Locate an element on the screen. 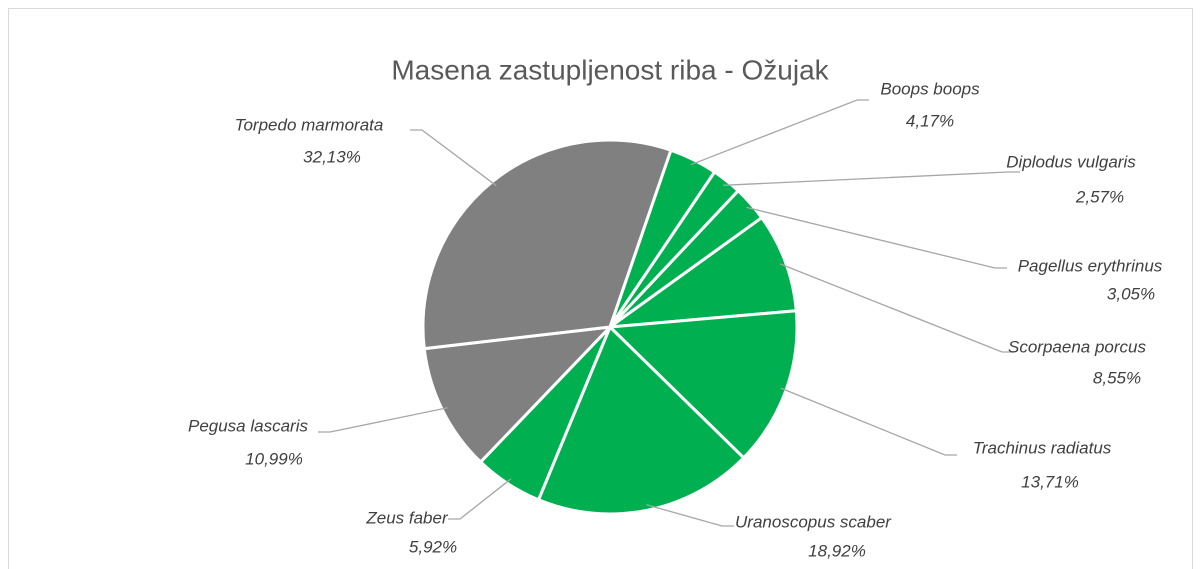 This screenshot has width=1201, height=569. slice-value-label: 10,99% is located at coordinates (274, 458).